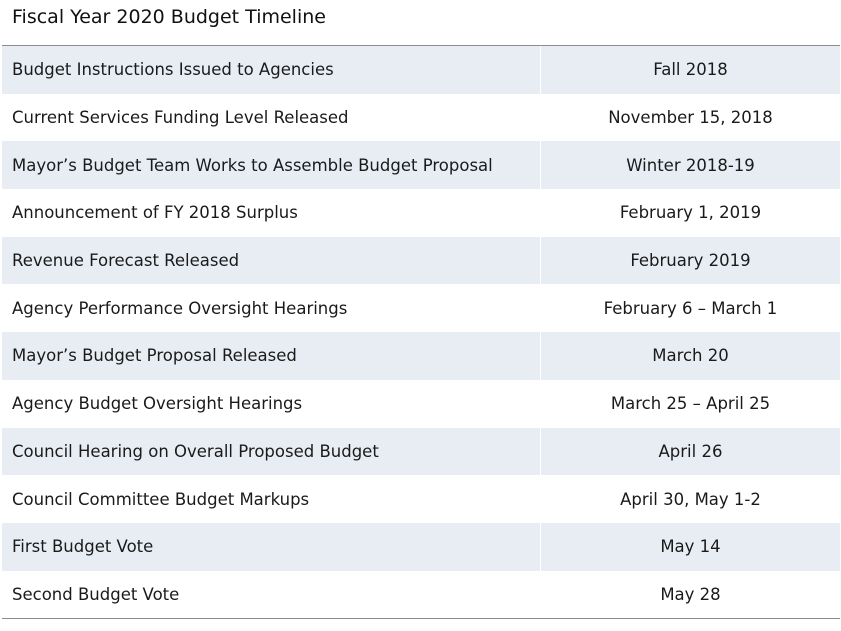 This screenshot has height=631, width=841. What do you see at coordinates (690, 261) in the screenshot?
I see `date-cell: February 2019` at bounding box center [690, 261].